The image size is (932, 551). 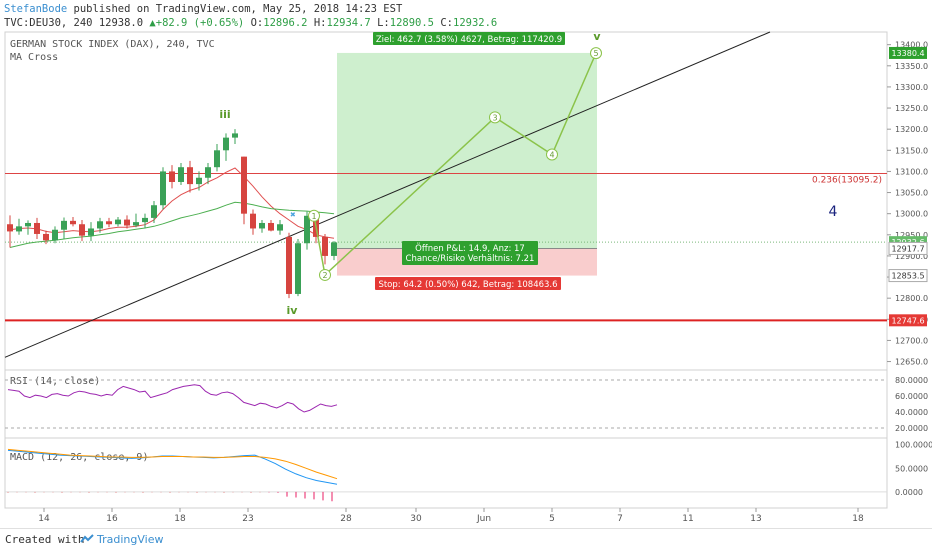 What do you see at coordinates (911, 214) in the screenshot?
I see `y-tick-label: 13000.0` at bounding box center [911, 214].